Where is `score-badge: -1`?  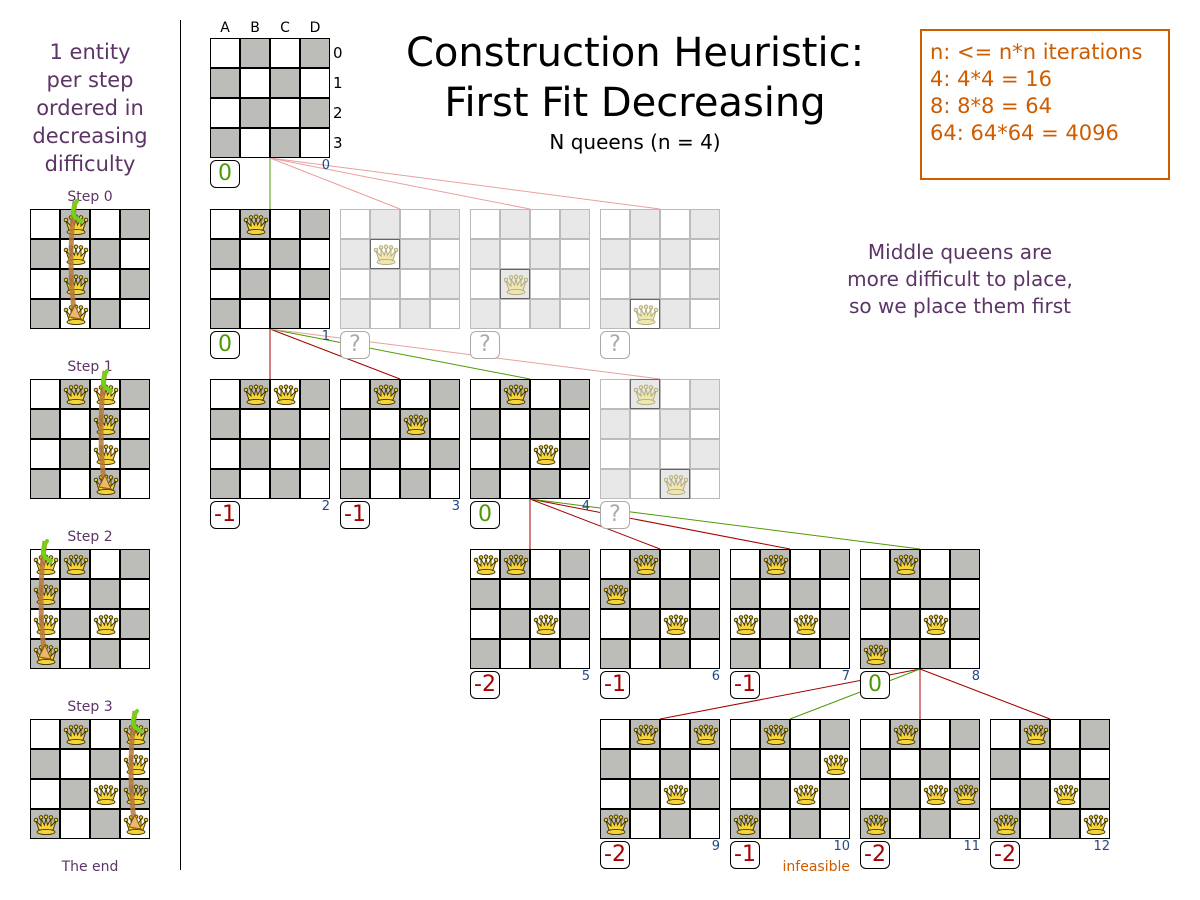
score-badge: -1 is located at coordinates (355, 515).